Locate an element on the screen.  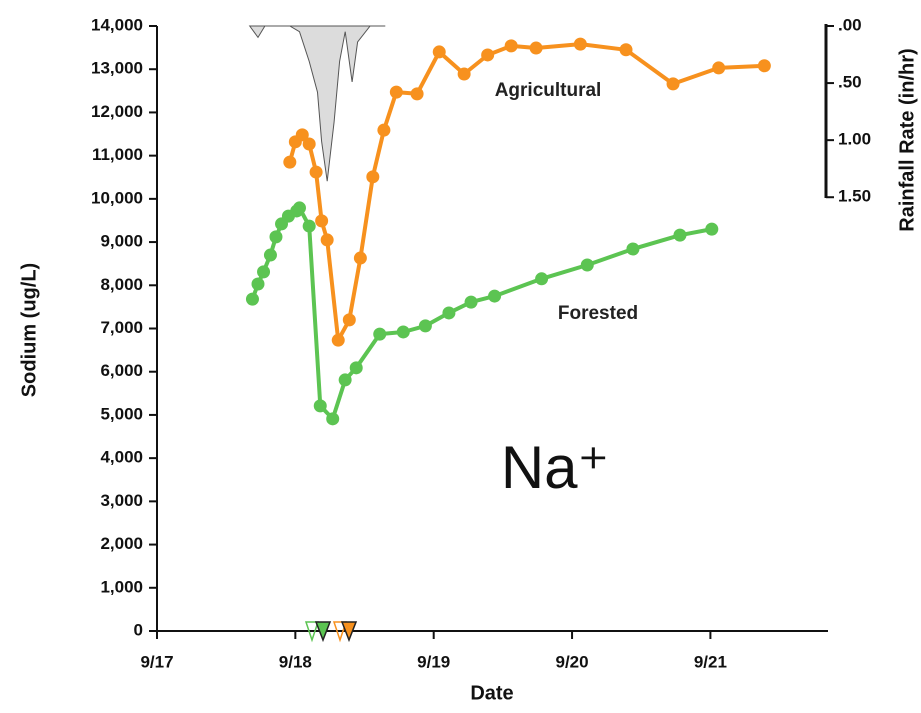
annotation: Forested is located at coordinates (598, 313).